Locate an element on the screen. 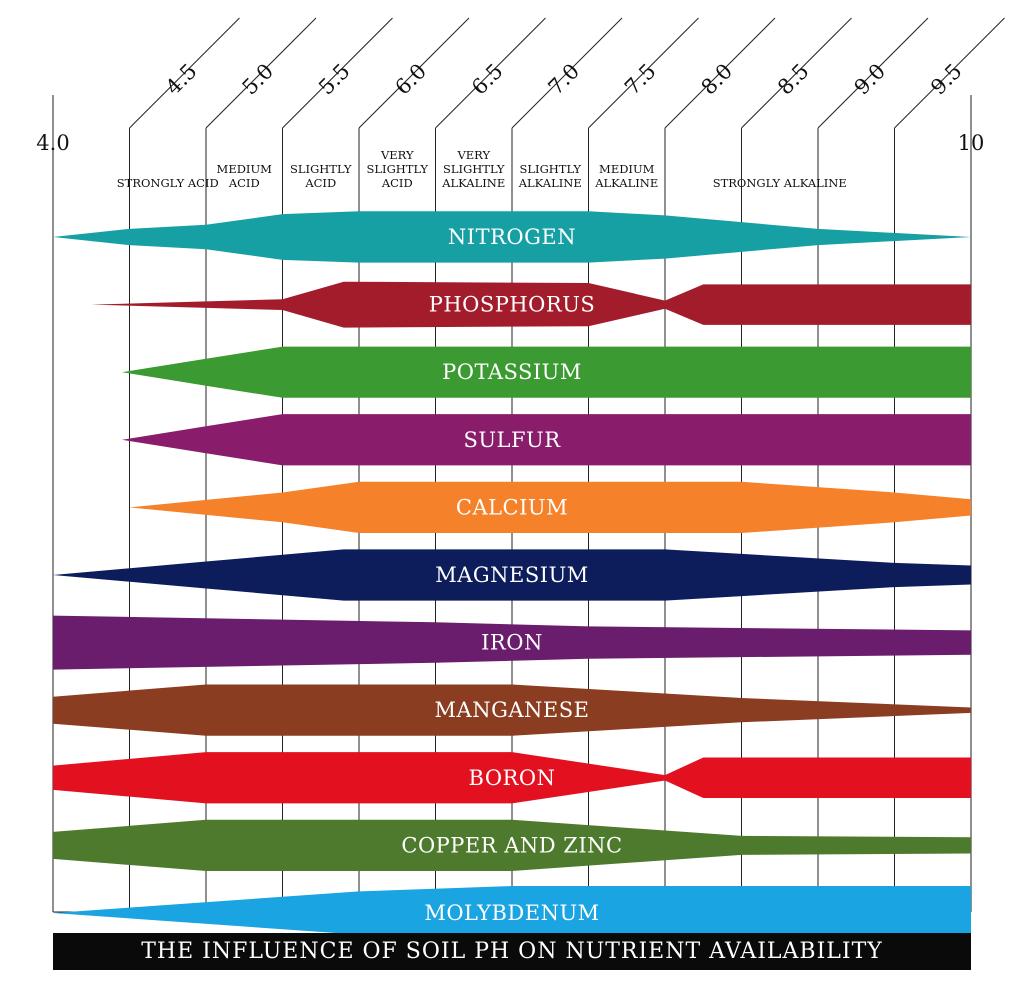  tick-label: 9.5 is located at coordinates (946, 79).